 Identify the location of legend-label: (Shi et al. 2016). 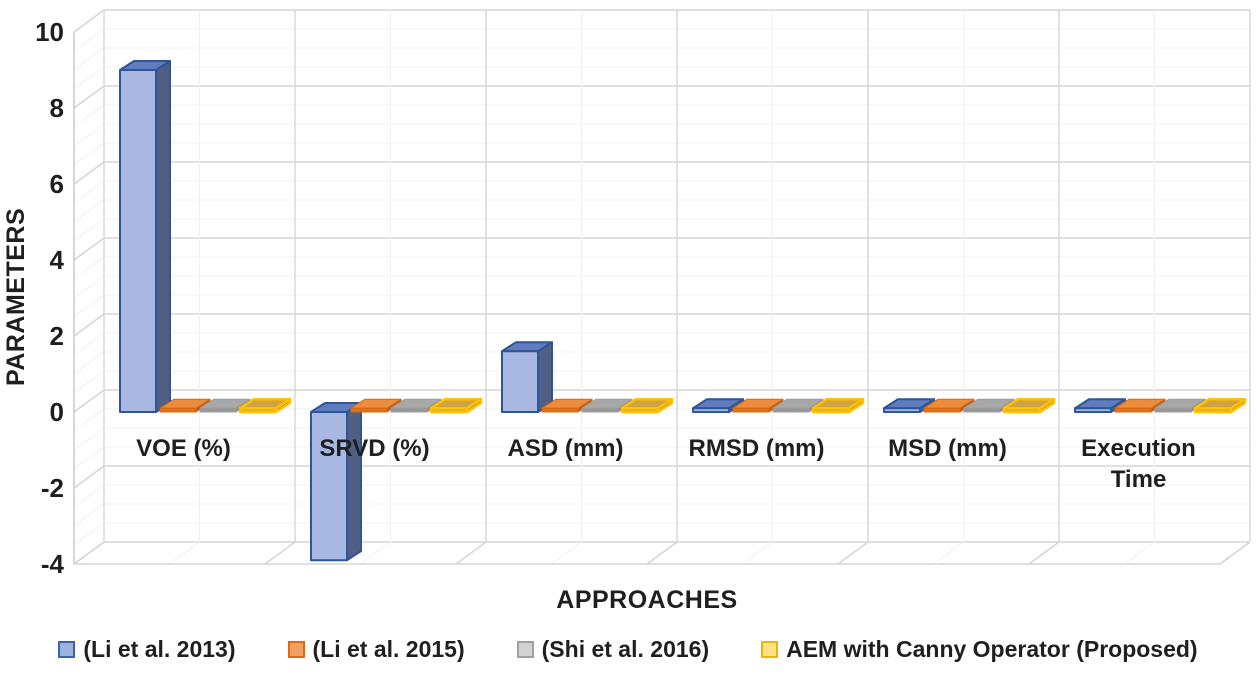
(625, 649).